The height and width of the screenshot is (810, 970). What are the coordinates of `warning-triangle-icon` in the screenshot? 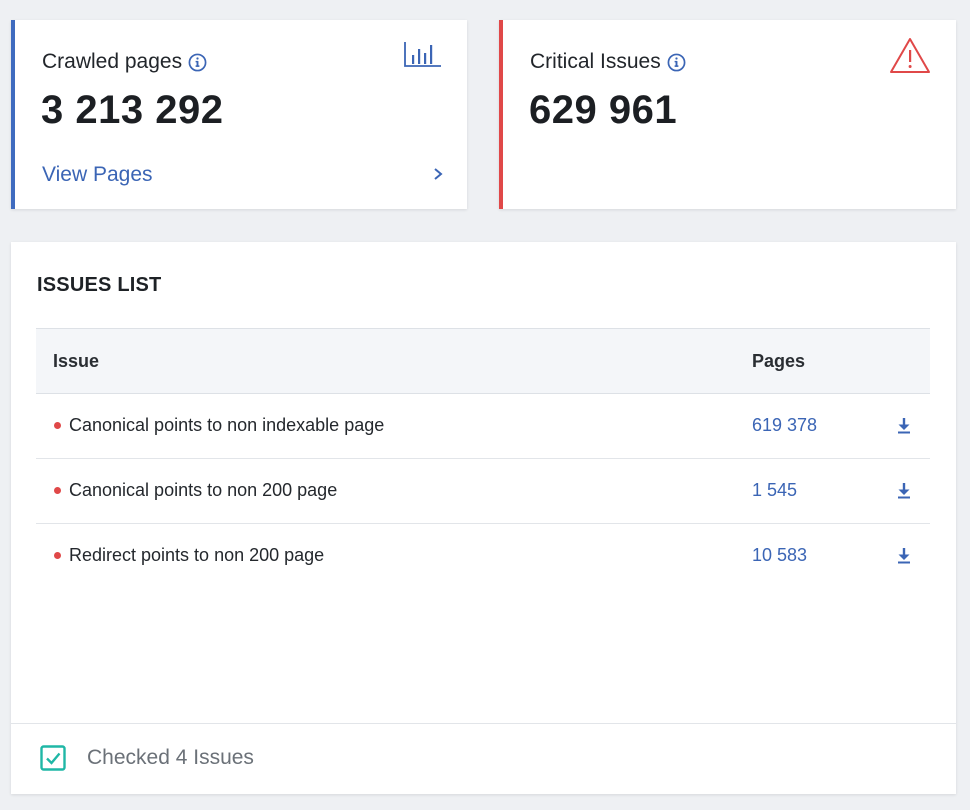 It's located at (910, 55).